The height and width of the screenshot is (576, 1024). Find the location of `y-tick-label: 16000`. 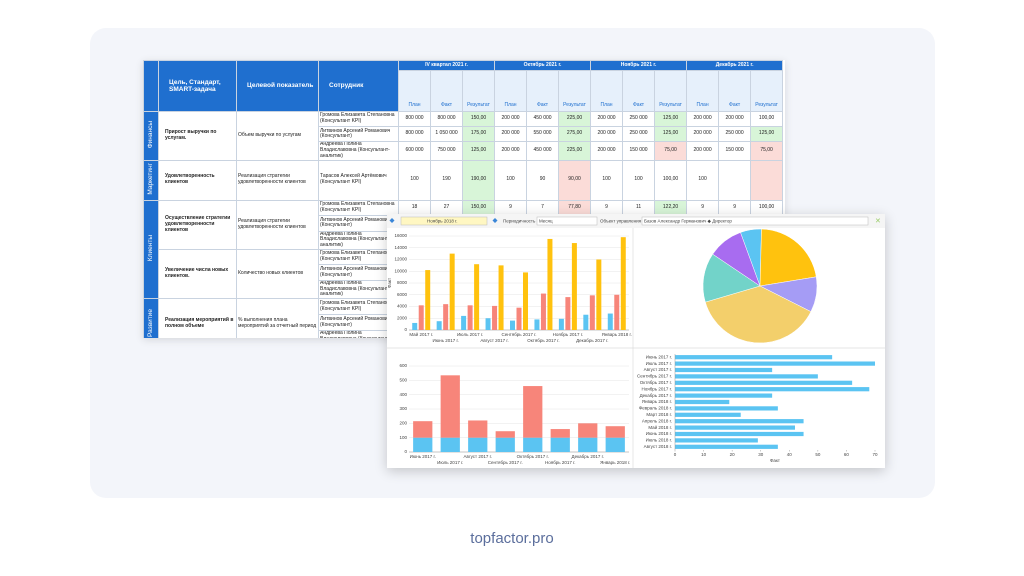

y-tick-label: 16000 is located at coordinates (400, 235).